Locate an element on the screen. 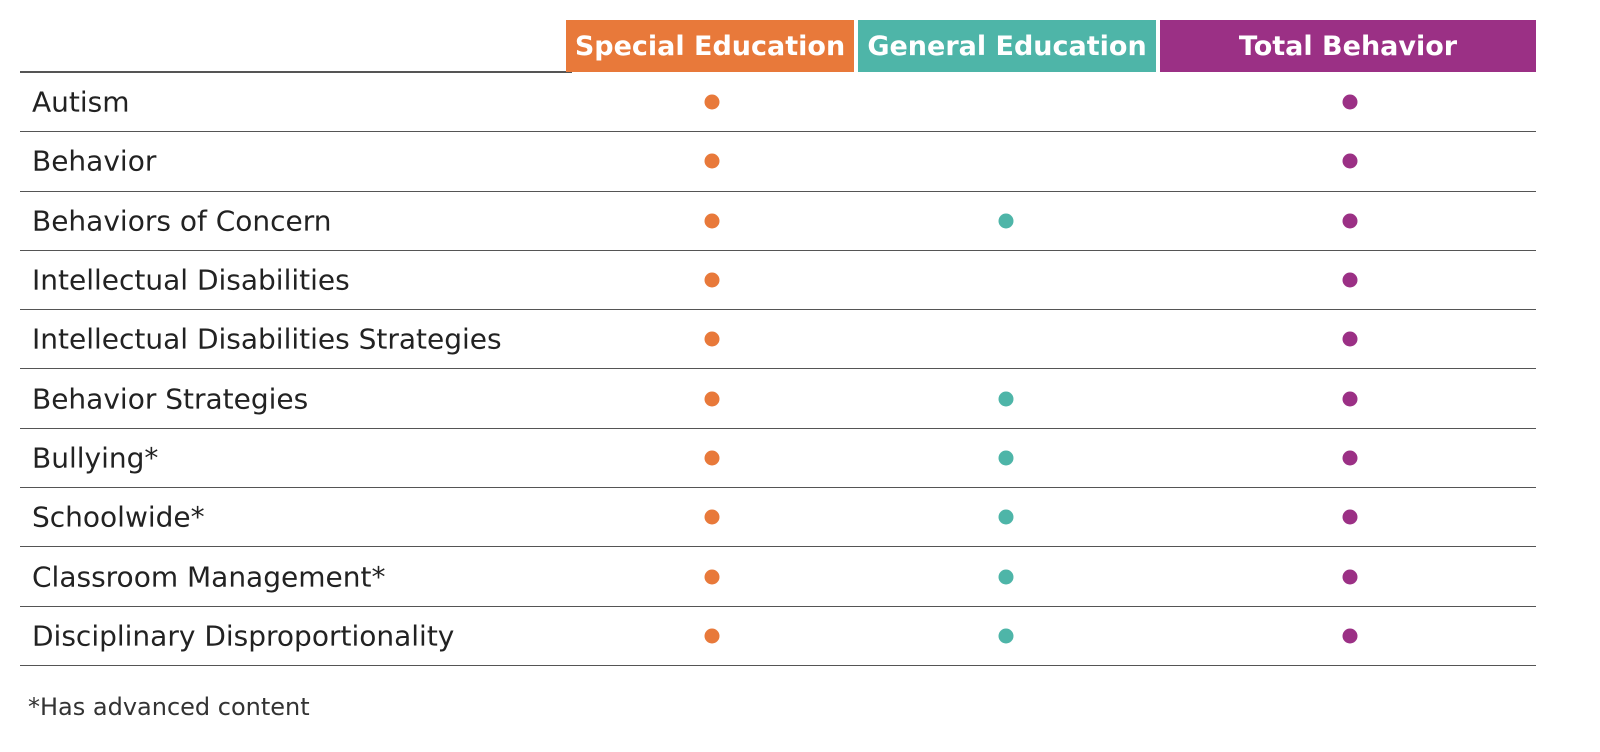 This screenshot has width=1600, height=752. row-label: Disciplinary Disproportionality is located at coordinates (243, 636).